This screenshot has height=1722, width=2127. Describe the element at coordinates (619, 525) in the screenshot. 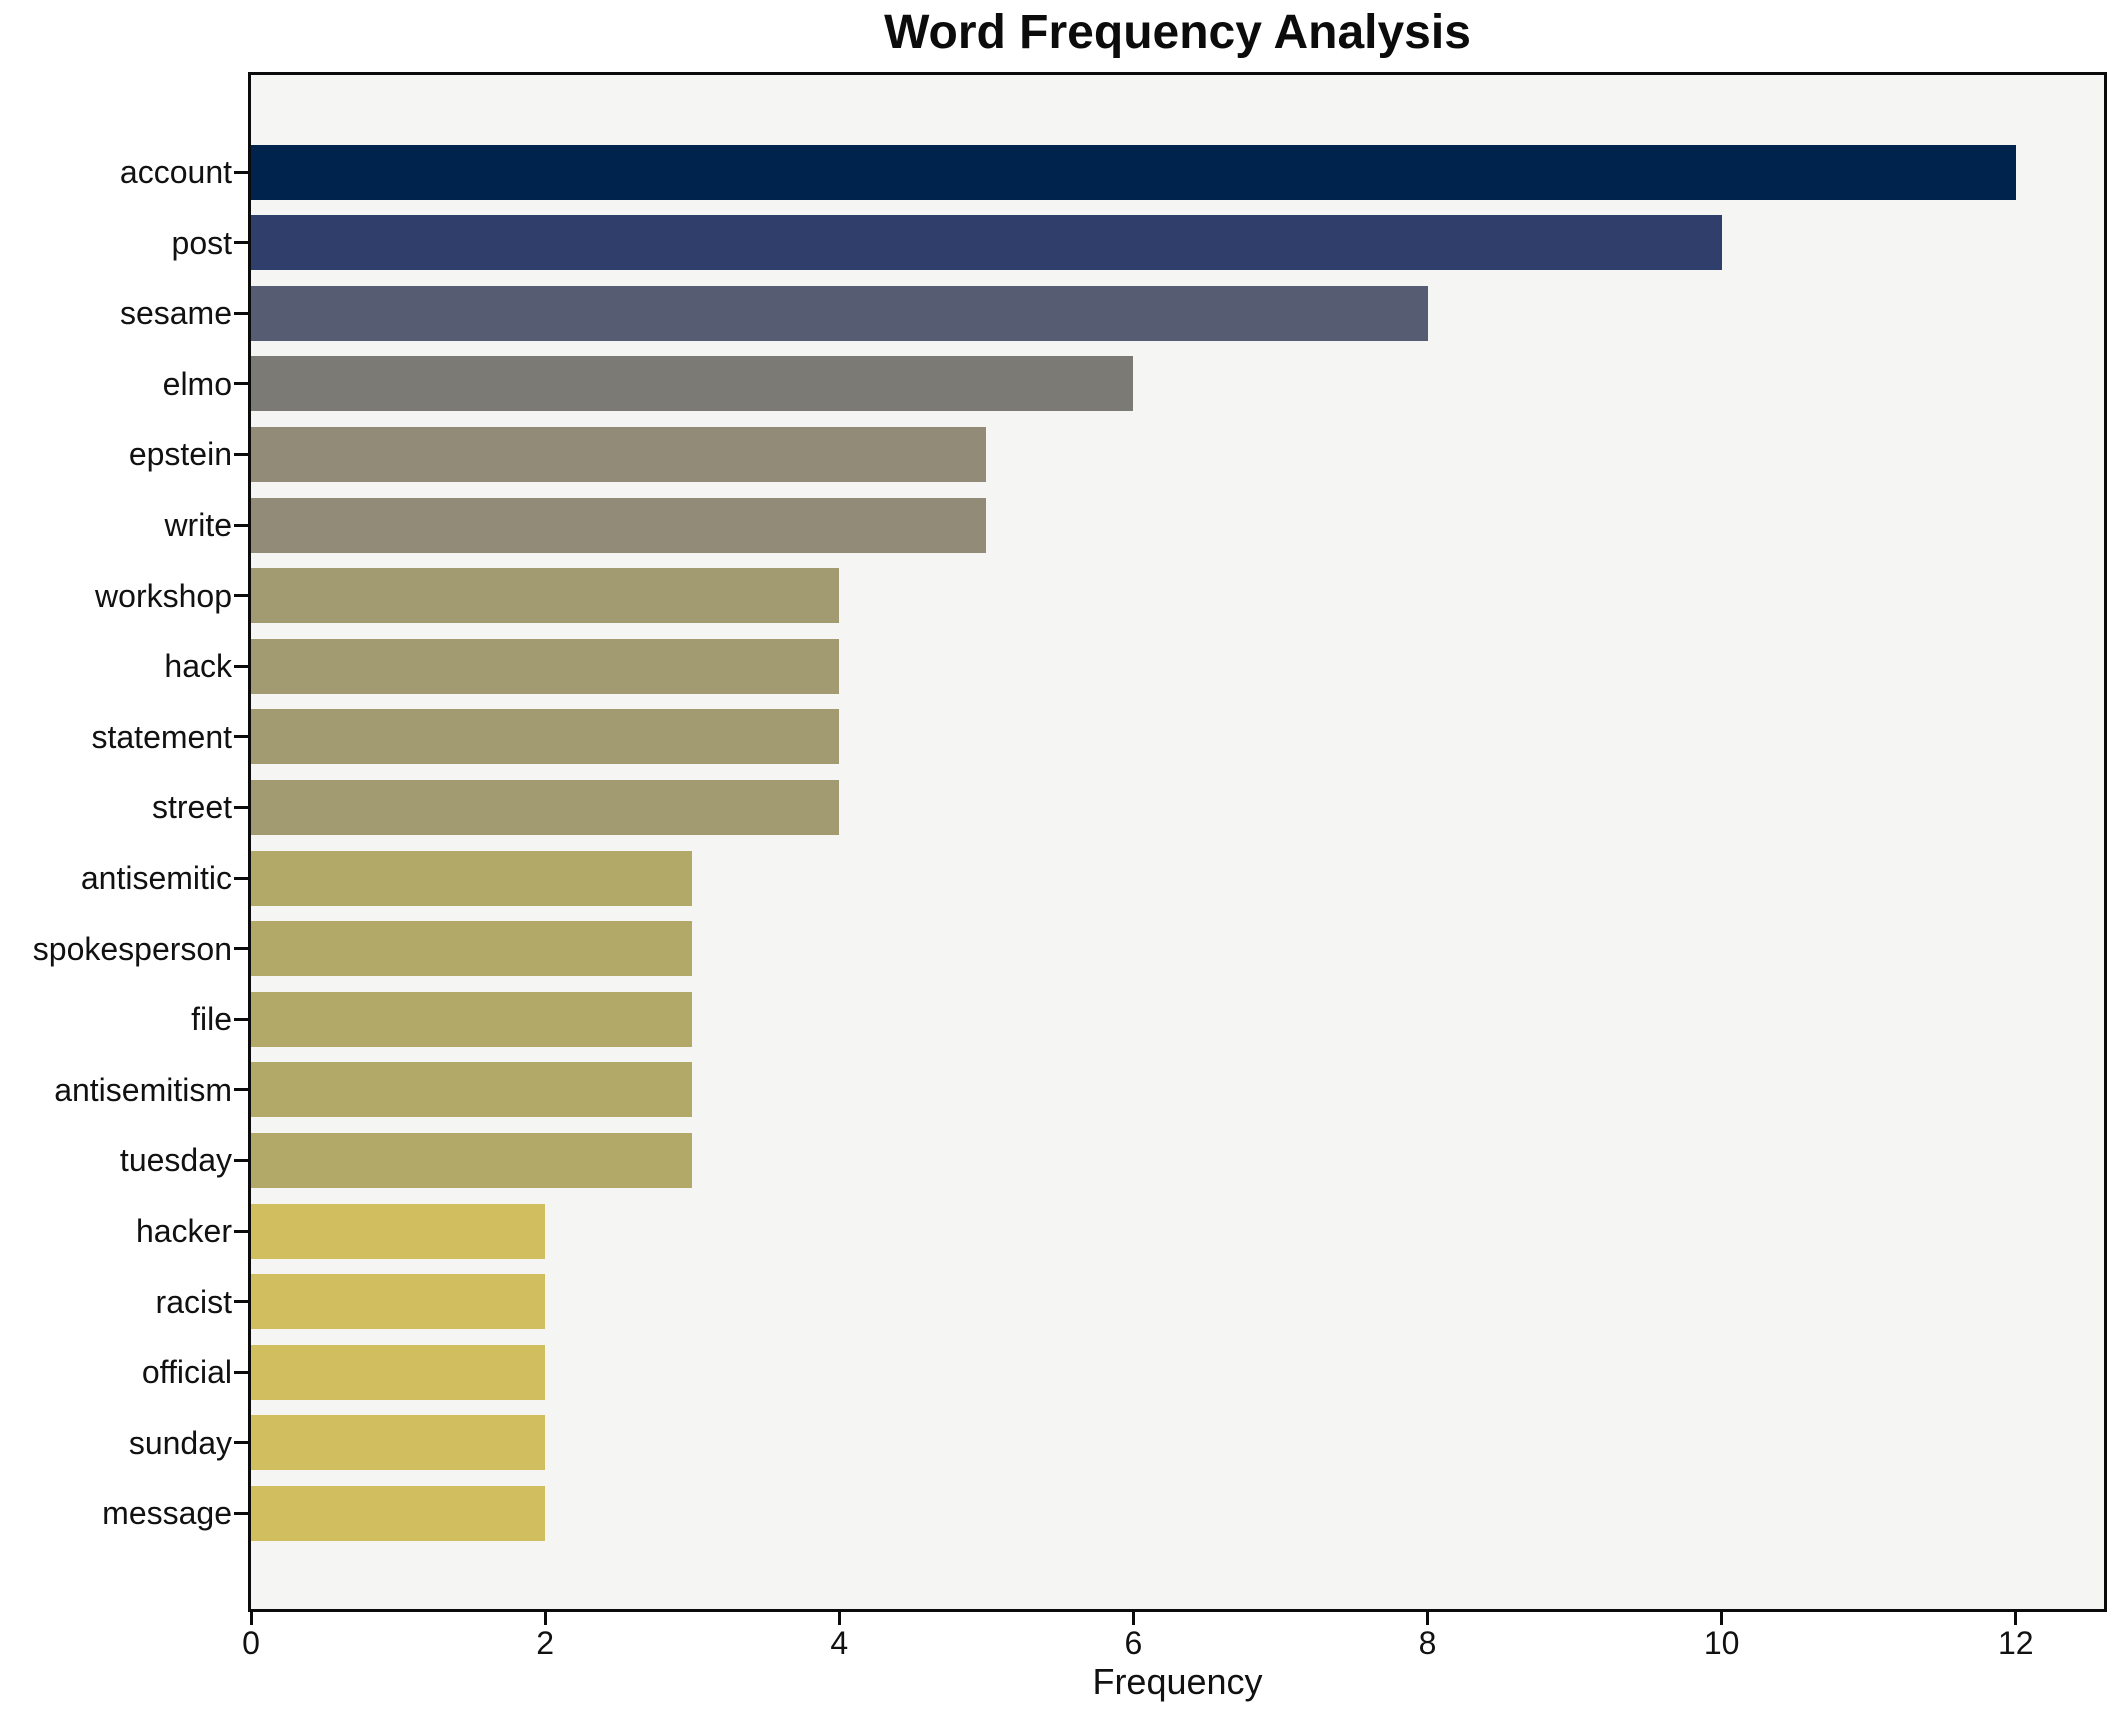

I see `bar-write` at that location.